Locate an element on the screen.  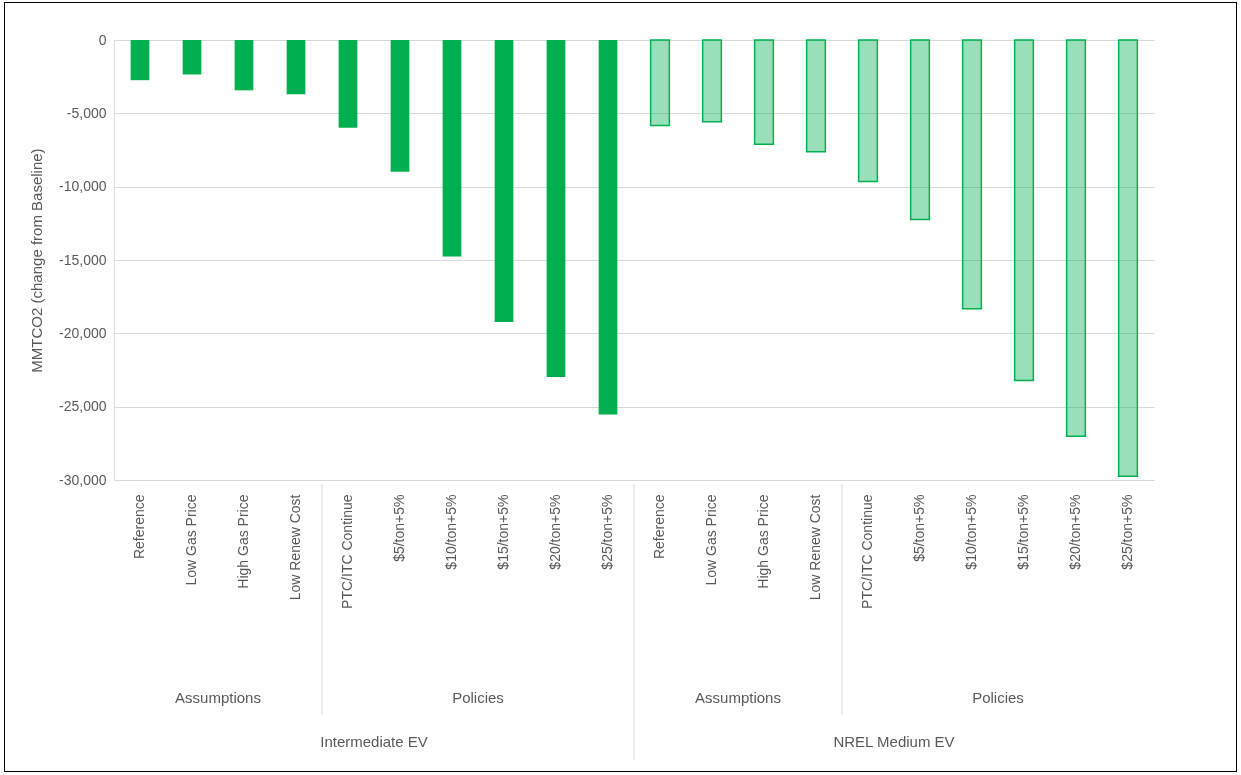
y-tick-label: -30,000 is located at coordinates (83, 479).